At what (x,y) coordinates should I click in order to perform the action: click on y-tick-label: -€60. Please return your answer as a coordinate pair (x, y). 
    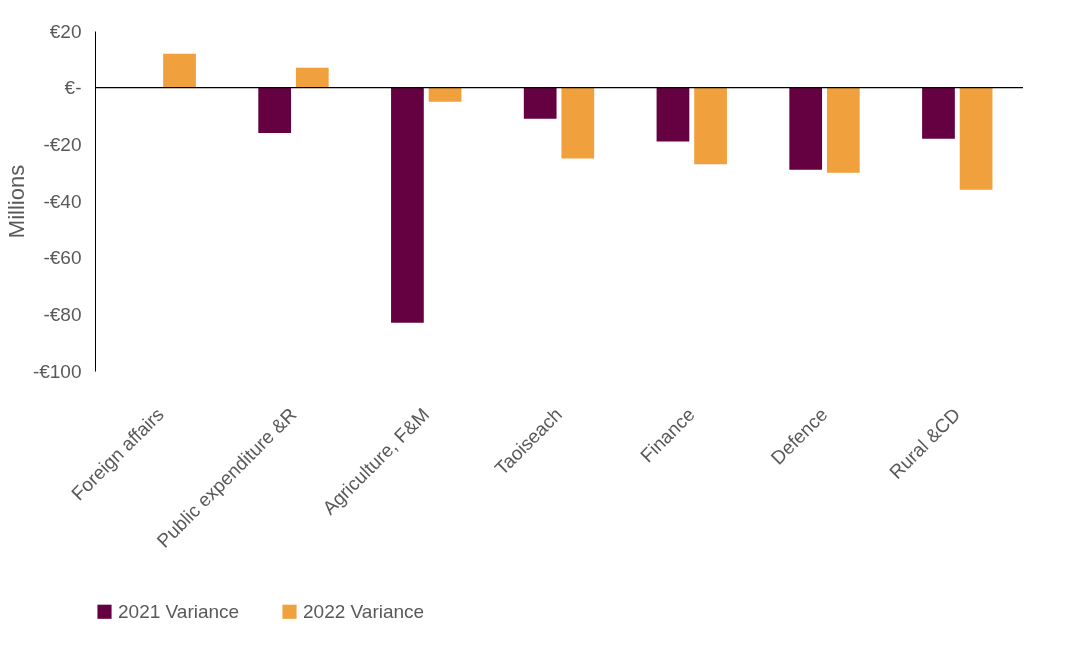
    Looking at the image, I should click on (62, 258).